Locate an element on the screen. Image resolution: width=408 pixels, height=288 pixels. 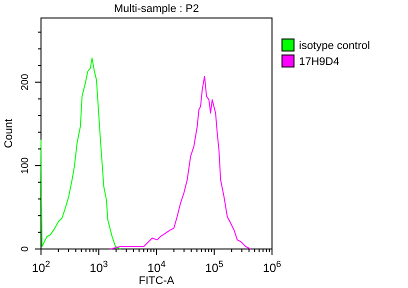
y-tick-label: 100 is located at coordinates (25, 165).